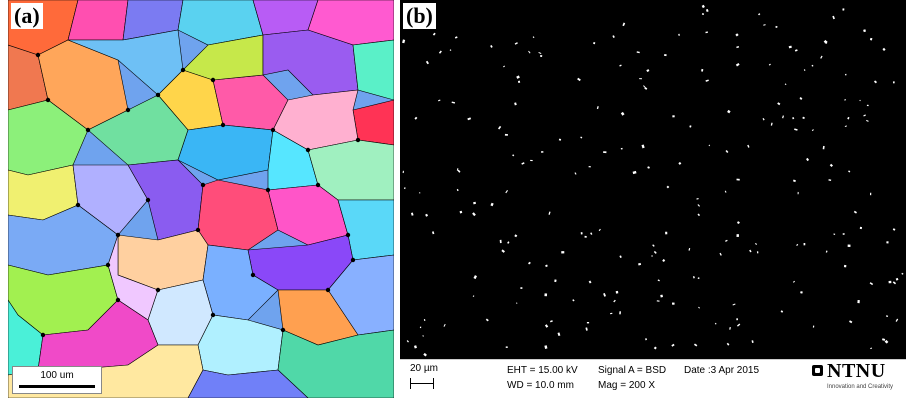 Image resolution: width=906 pixels, height=398 pixels. I want to click on panel-a-scale-label: 100 um, so click(57, 375).